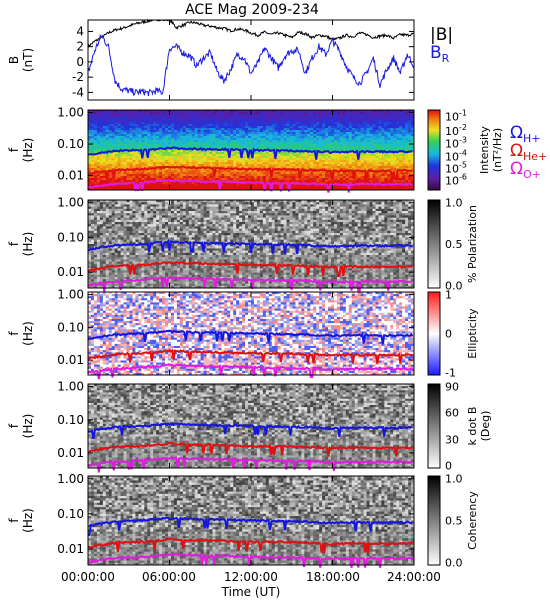 Image resolution: width=550 pixels, height=600 pixels. What do you see at coordinates (28, 60) in the screenshot?
I see `y-axis-units: (nT)` at bounding box center [28, 60].